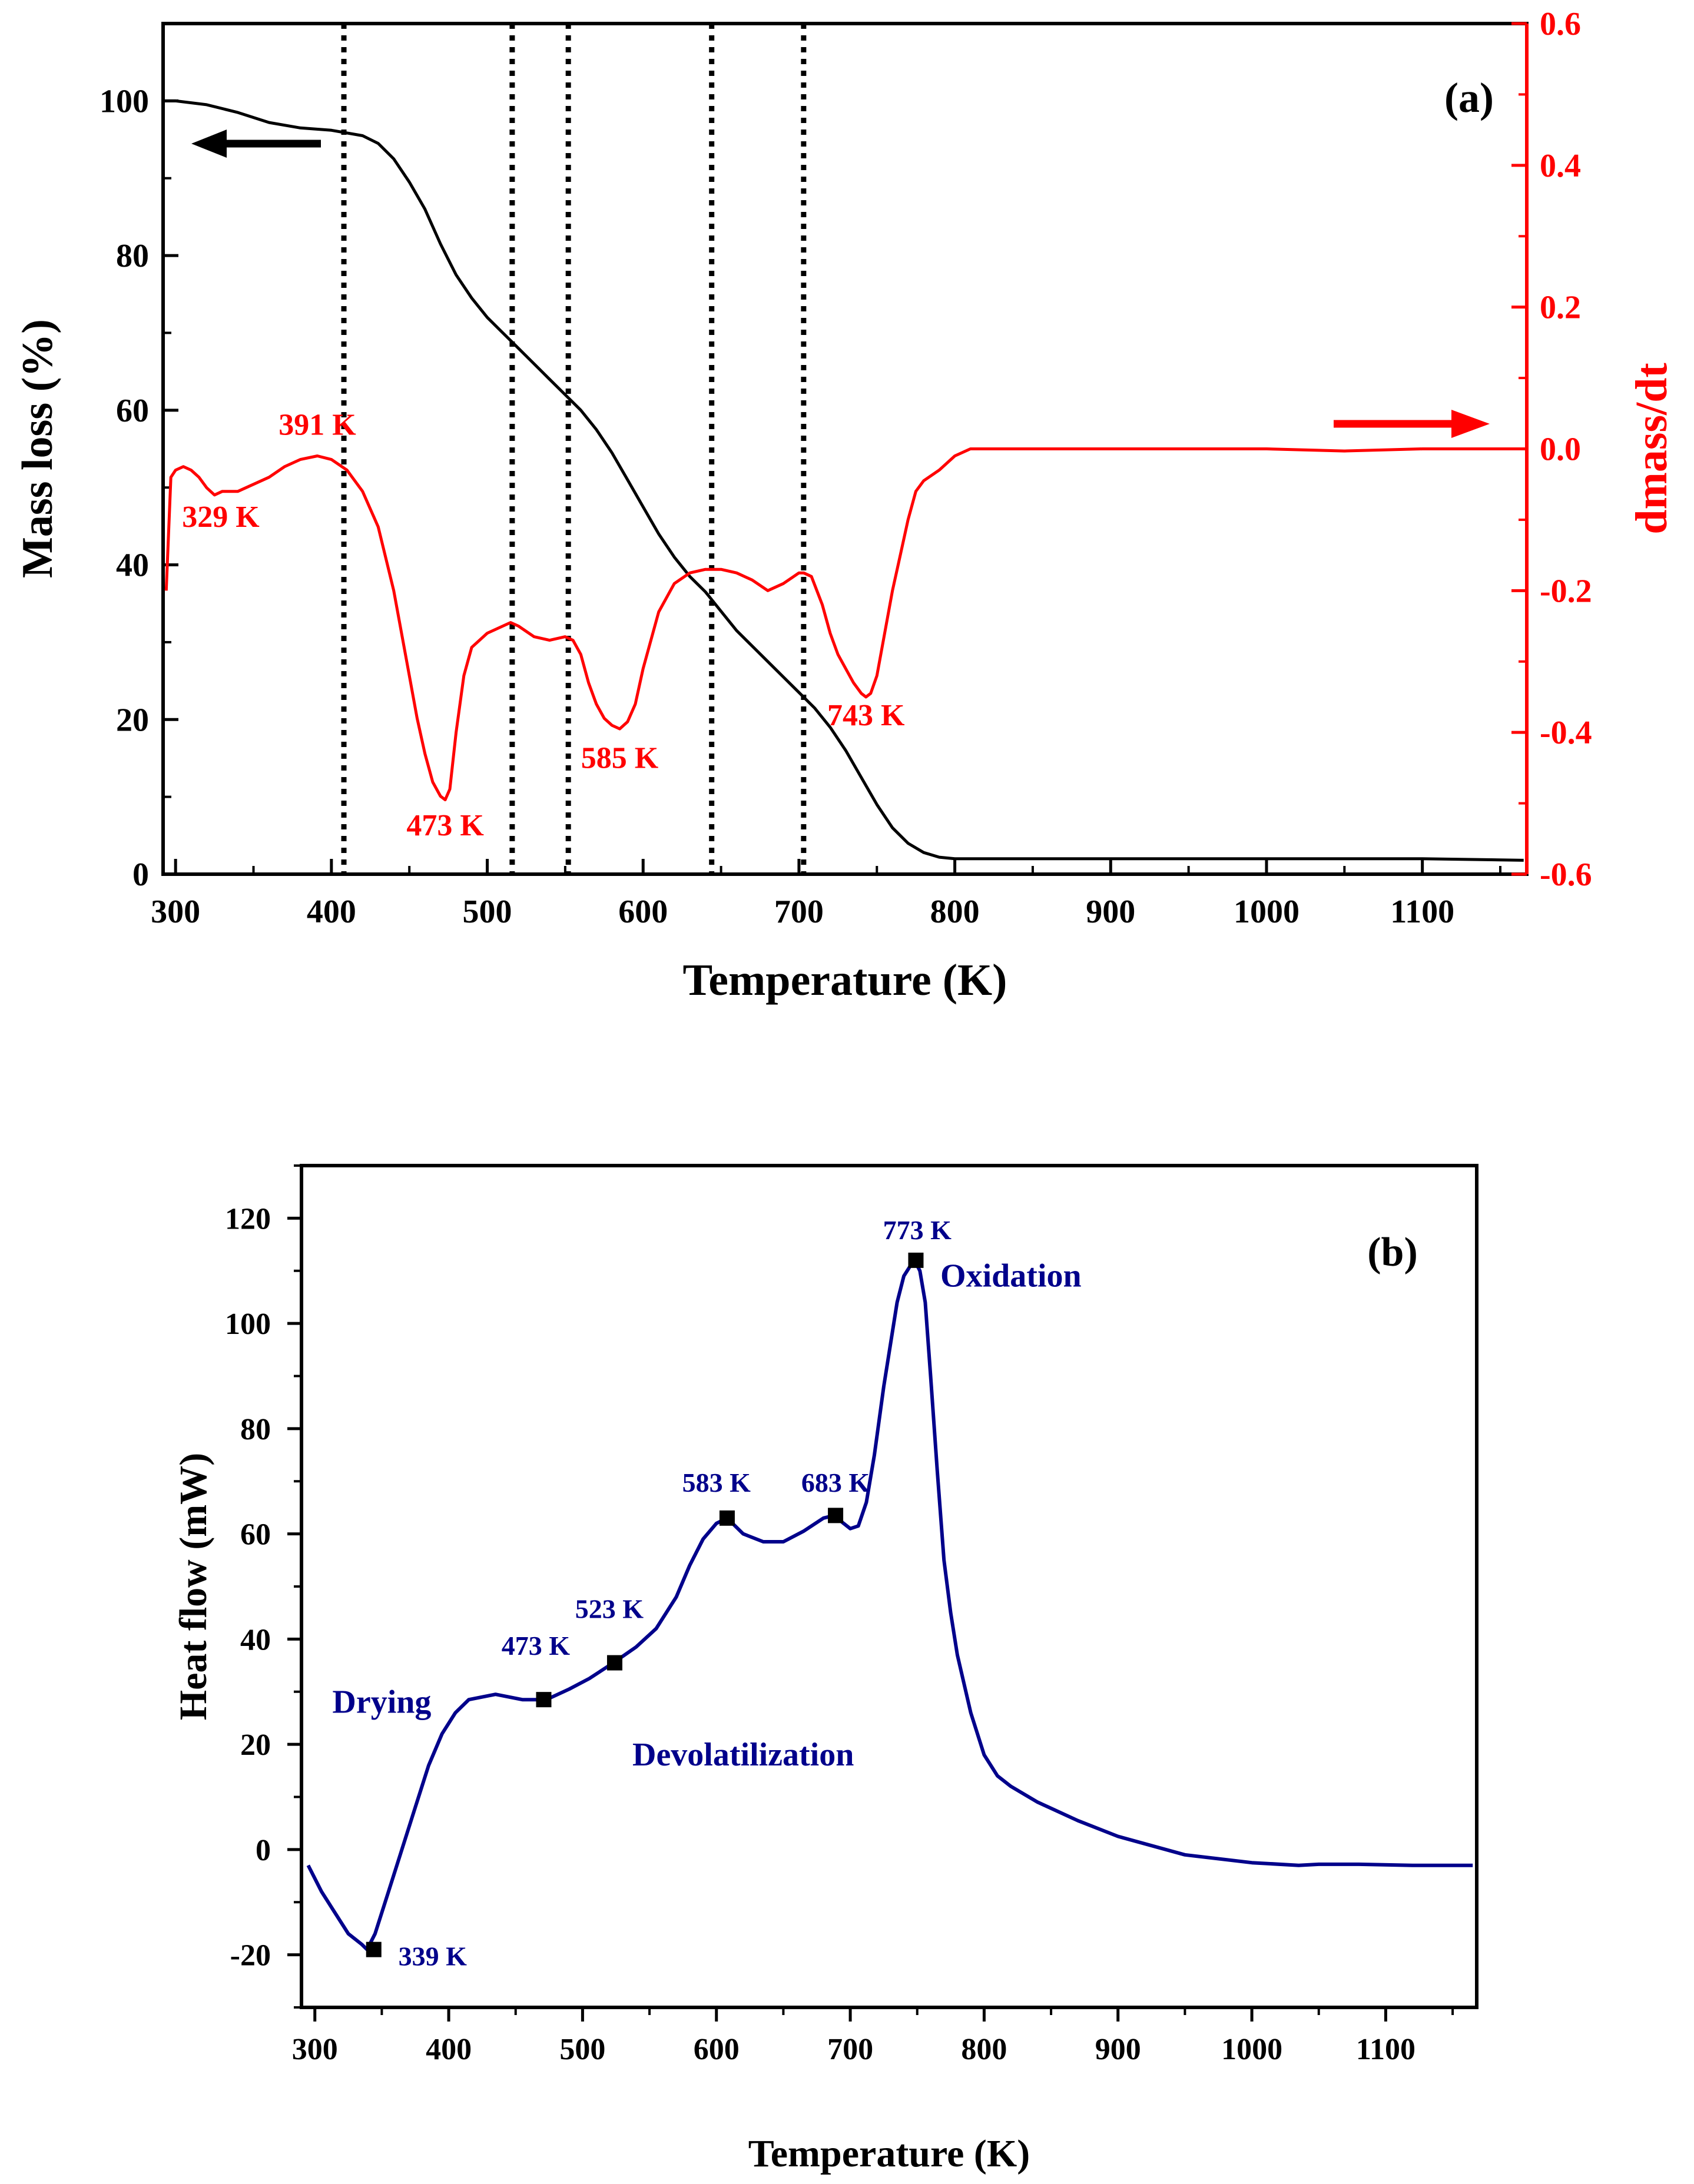 This screenshot has height=2184, width=1694. I want to click on panel-a-right-y-axis-label: dmass/dt, so click(1651, 448).